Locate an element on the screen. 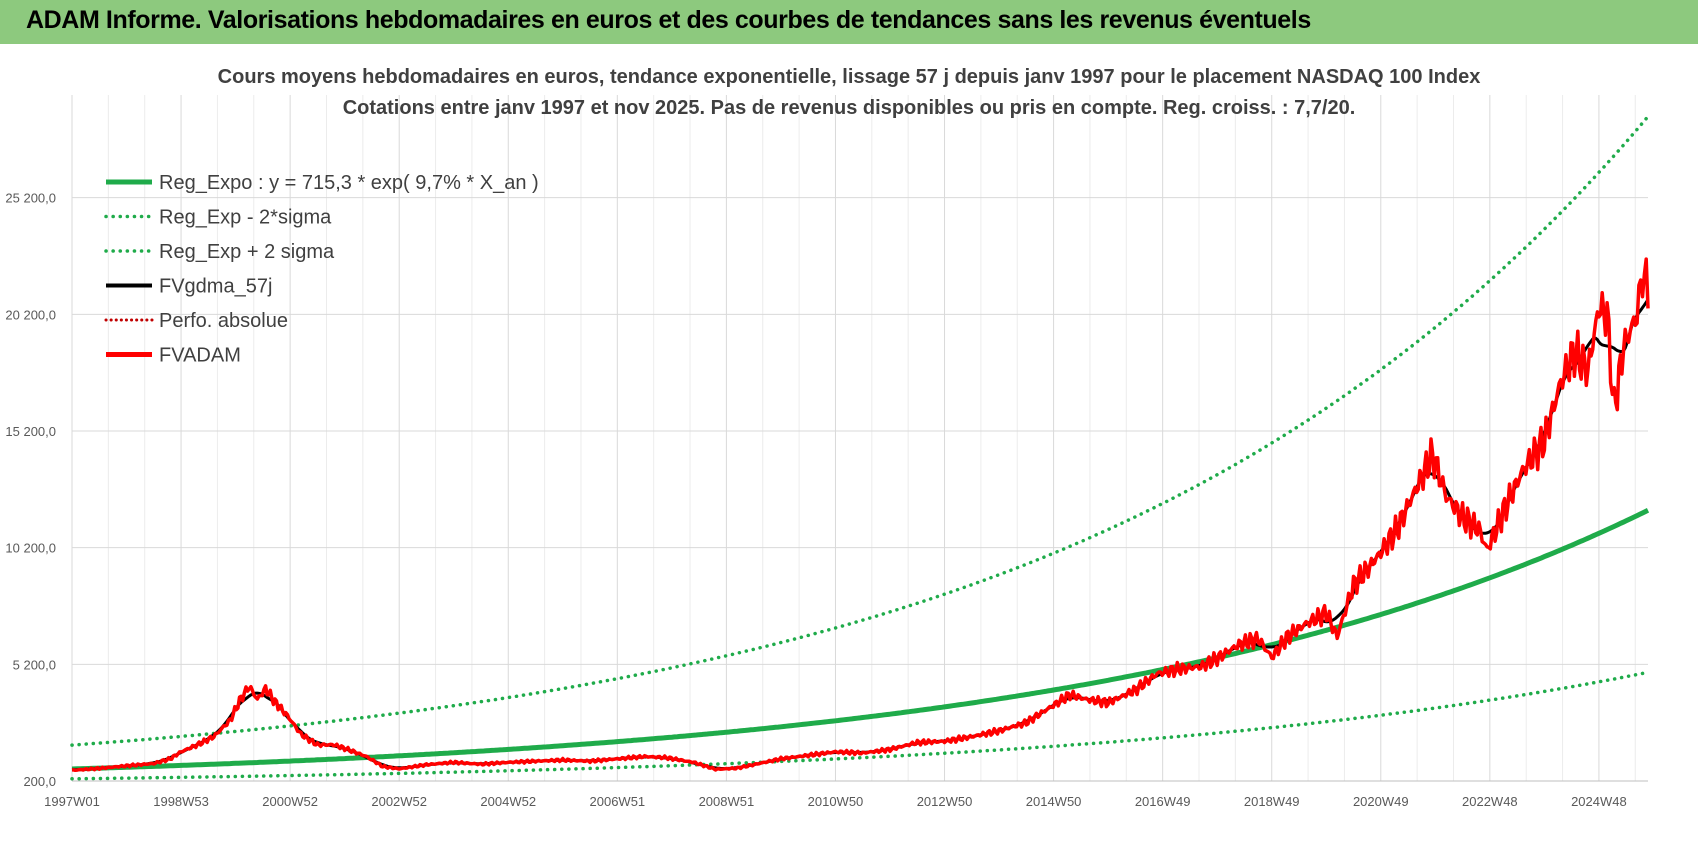 This screenshot has height=848, width=1698. x-tick-label: 2010W50 is located at coordinates (836, 801).